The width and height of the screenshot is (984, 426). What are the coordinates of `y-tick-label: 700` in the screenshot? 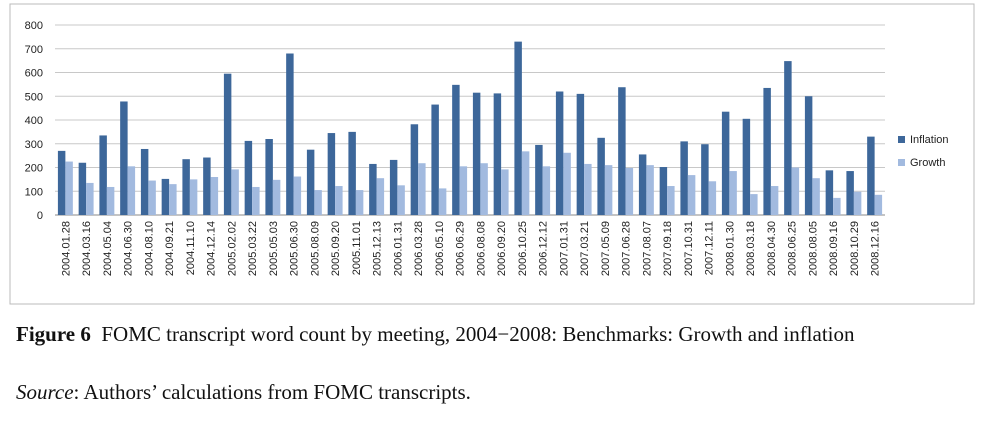 It's located at (34, 50).